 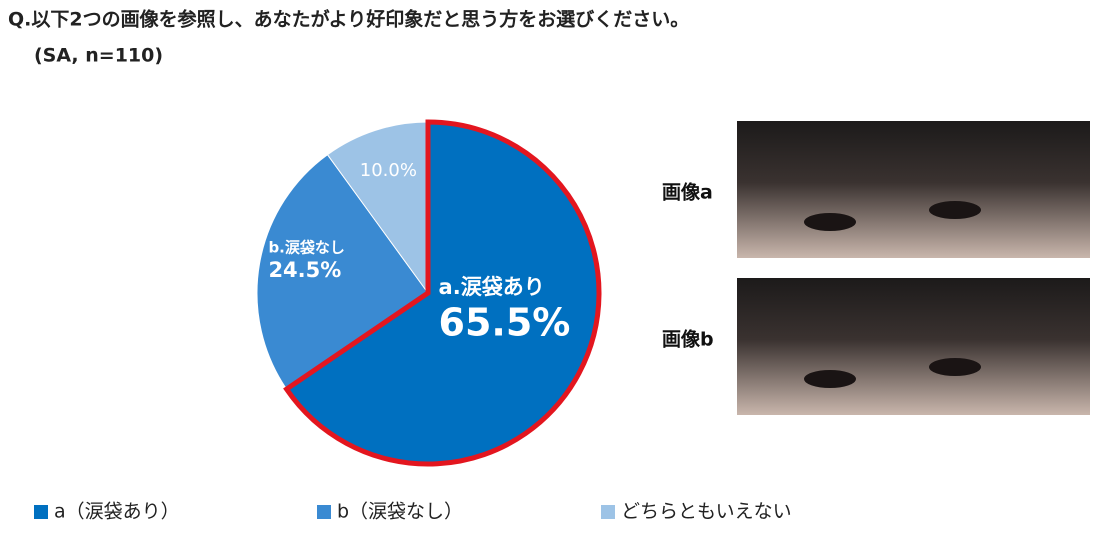 I want to click on slice-name: b.涙袋なし, so click(x=306, y=248).